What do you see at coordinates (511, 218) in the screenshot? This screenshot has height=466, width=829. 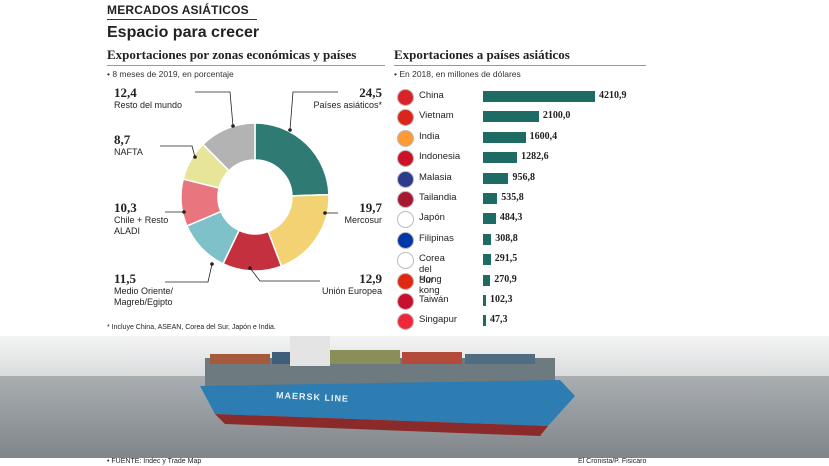 I see `bar-value-label: 484,3` at bounding box center [511, 218].